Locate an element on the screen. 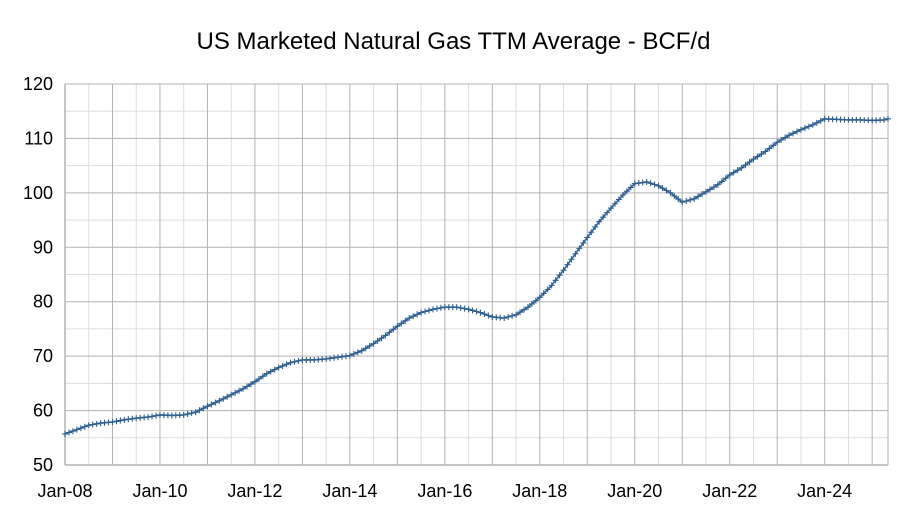 This screenshot has height=510, width=907. x-tick-label: Jan-10 is located at coordinates (159, 491).